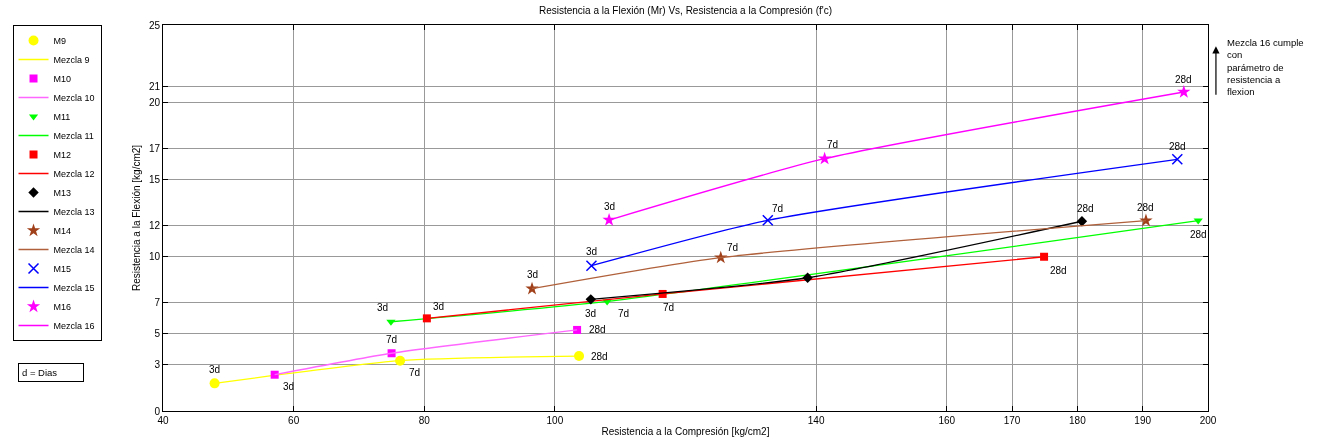 Image resolution: width=1333 pixels, height=447 pixels. I want to click on legend-label: Mezcla 10, so click(74, 98).